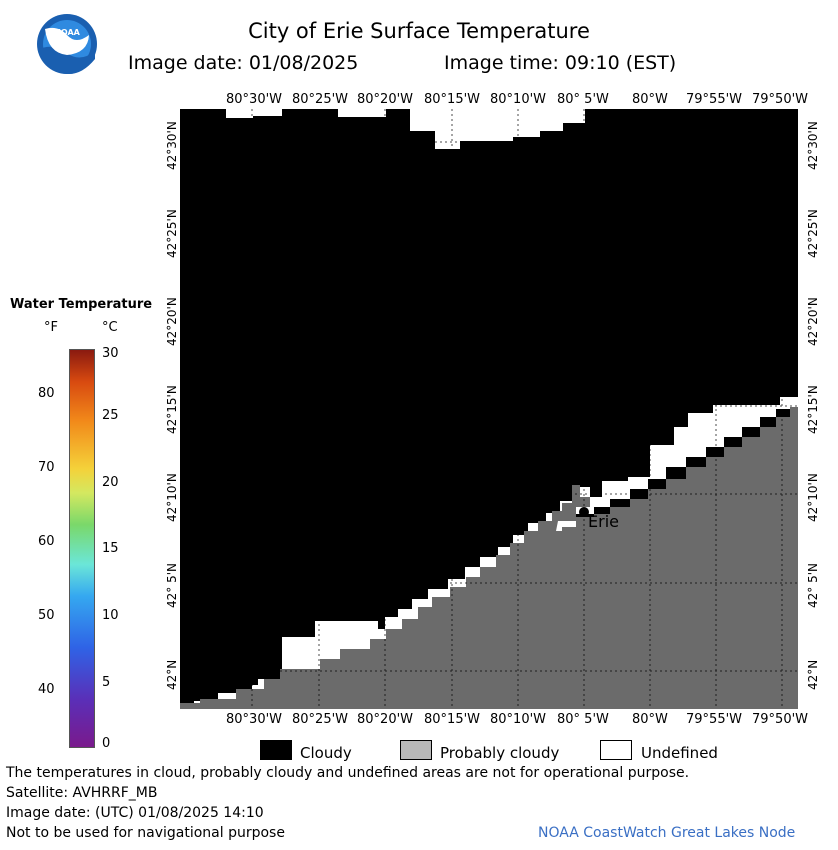 Image resolution: width=838 pixels, height=850 pixels. What do you see at coordinates (385, 99) in the screenshot?
I see `lon-label-top: 80°20'W` at bounding box center [385, 99].